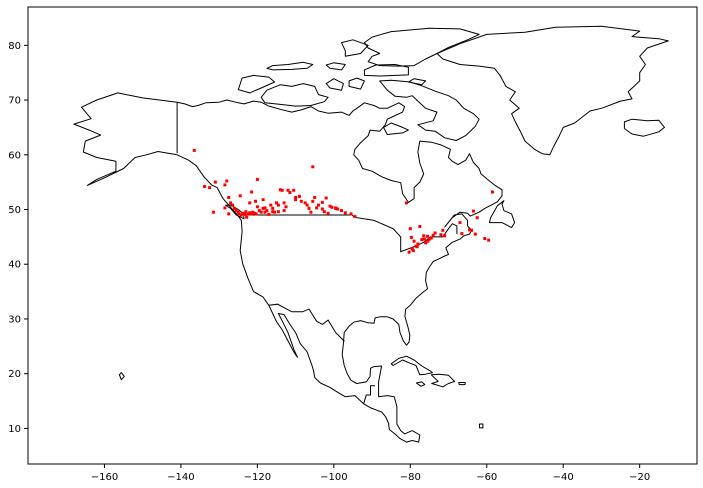 This screenshot has height=488, width=703. What do you see at coordinates (417, 82) in the screenshot?
I see `baffin-channel-island-outline` at bounding box center [417, 82].